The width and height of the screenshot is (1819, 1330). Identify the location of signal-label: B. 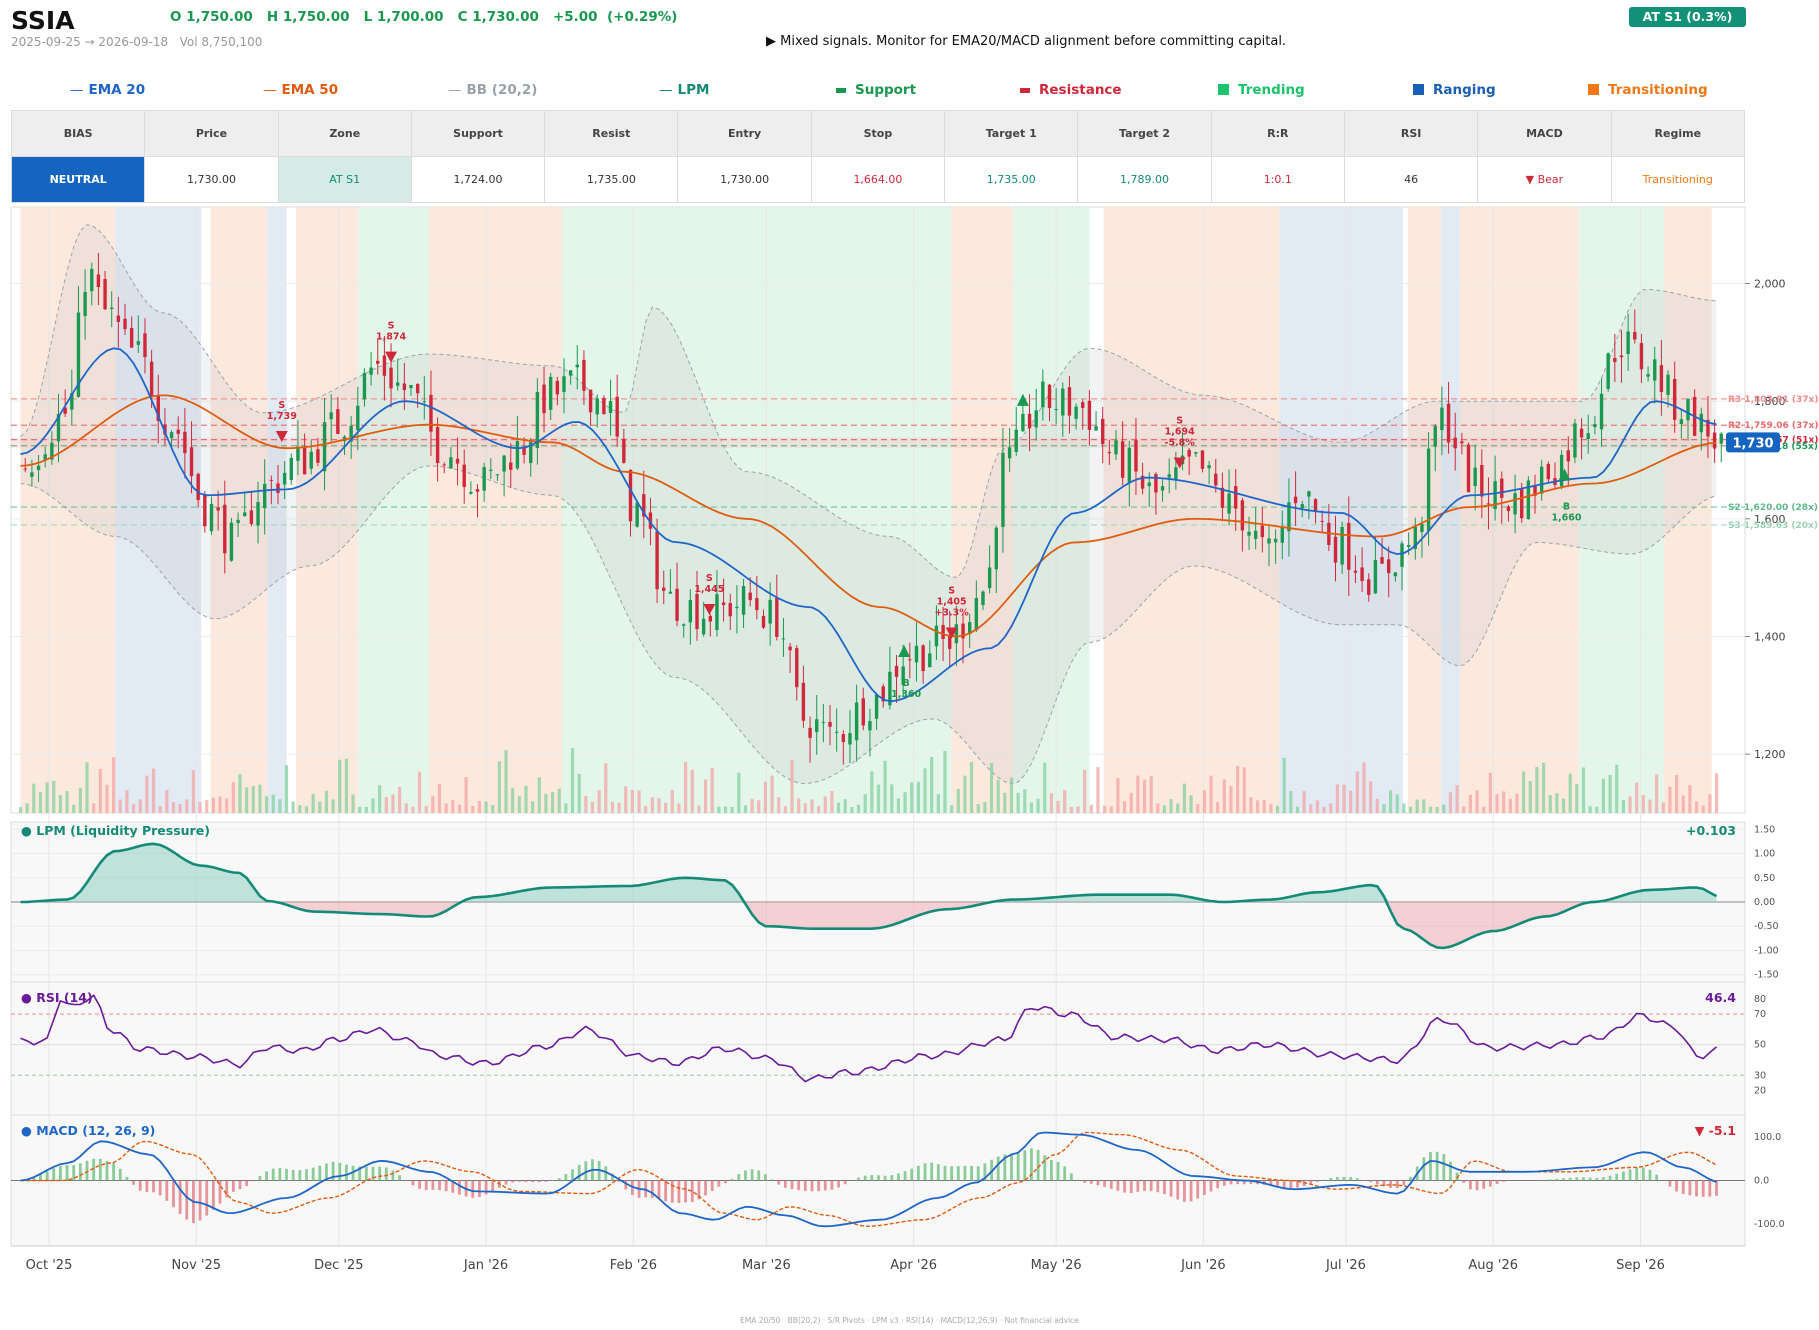
(906, 683).